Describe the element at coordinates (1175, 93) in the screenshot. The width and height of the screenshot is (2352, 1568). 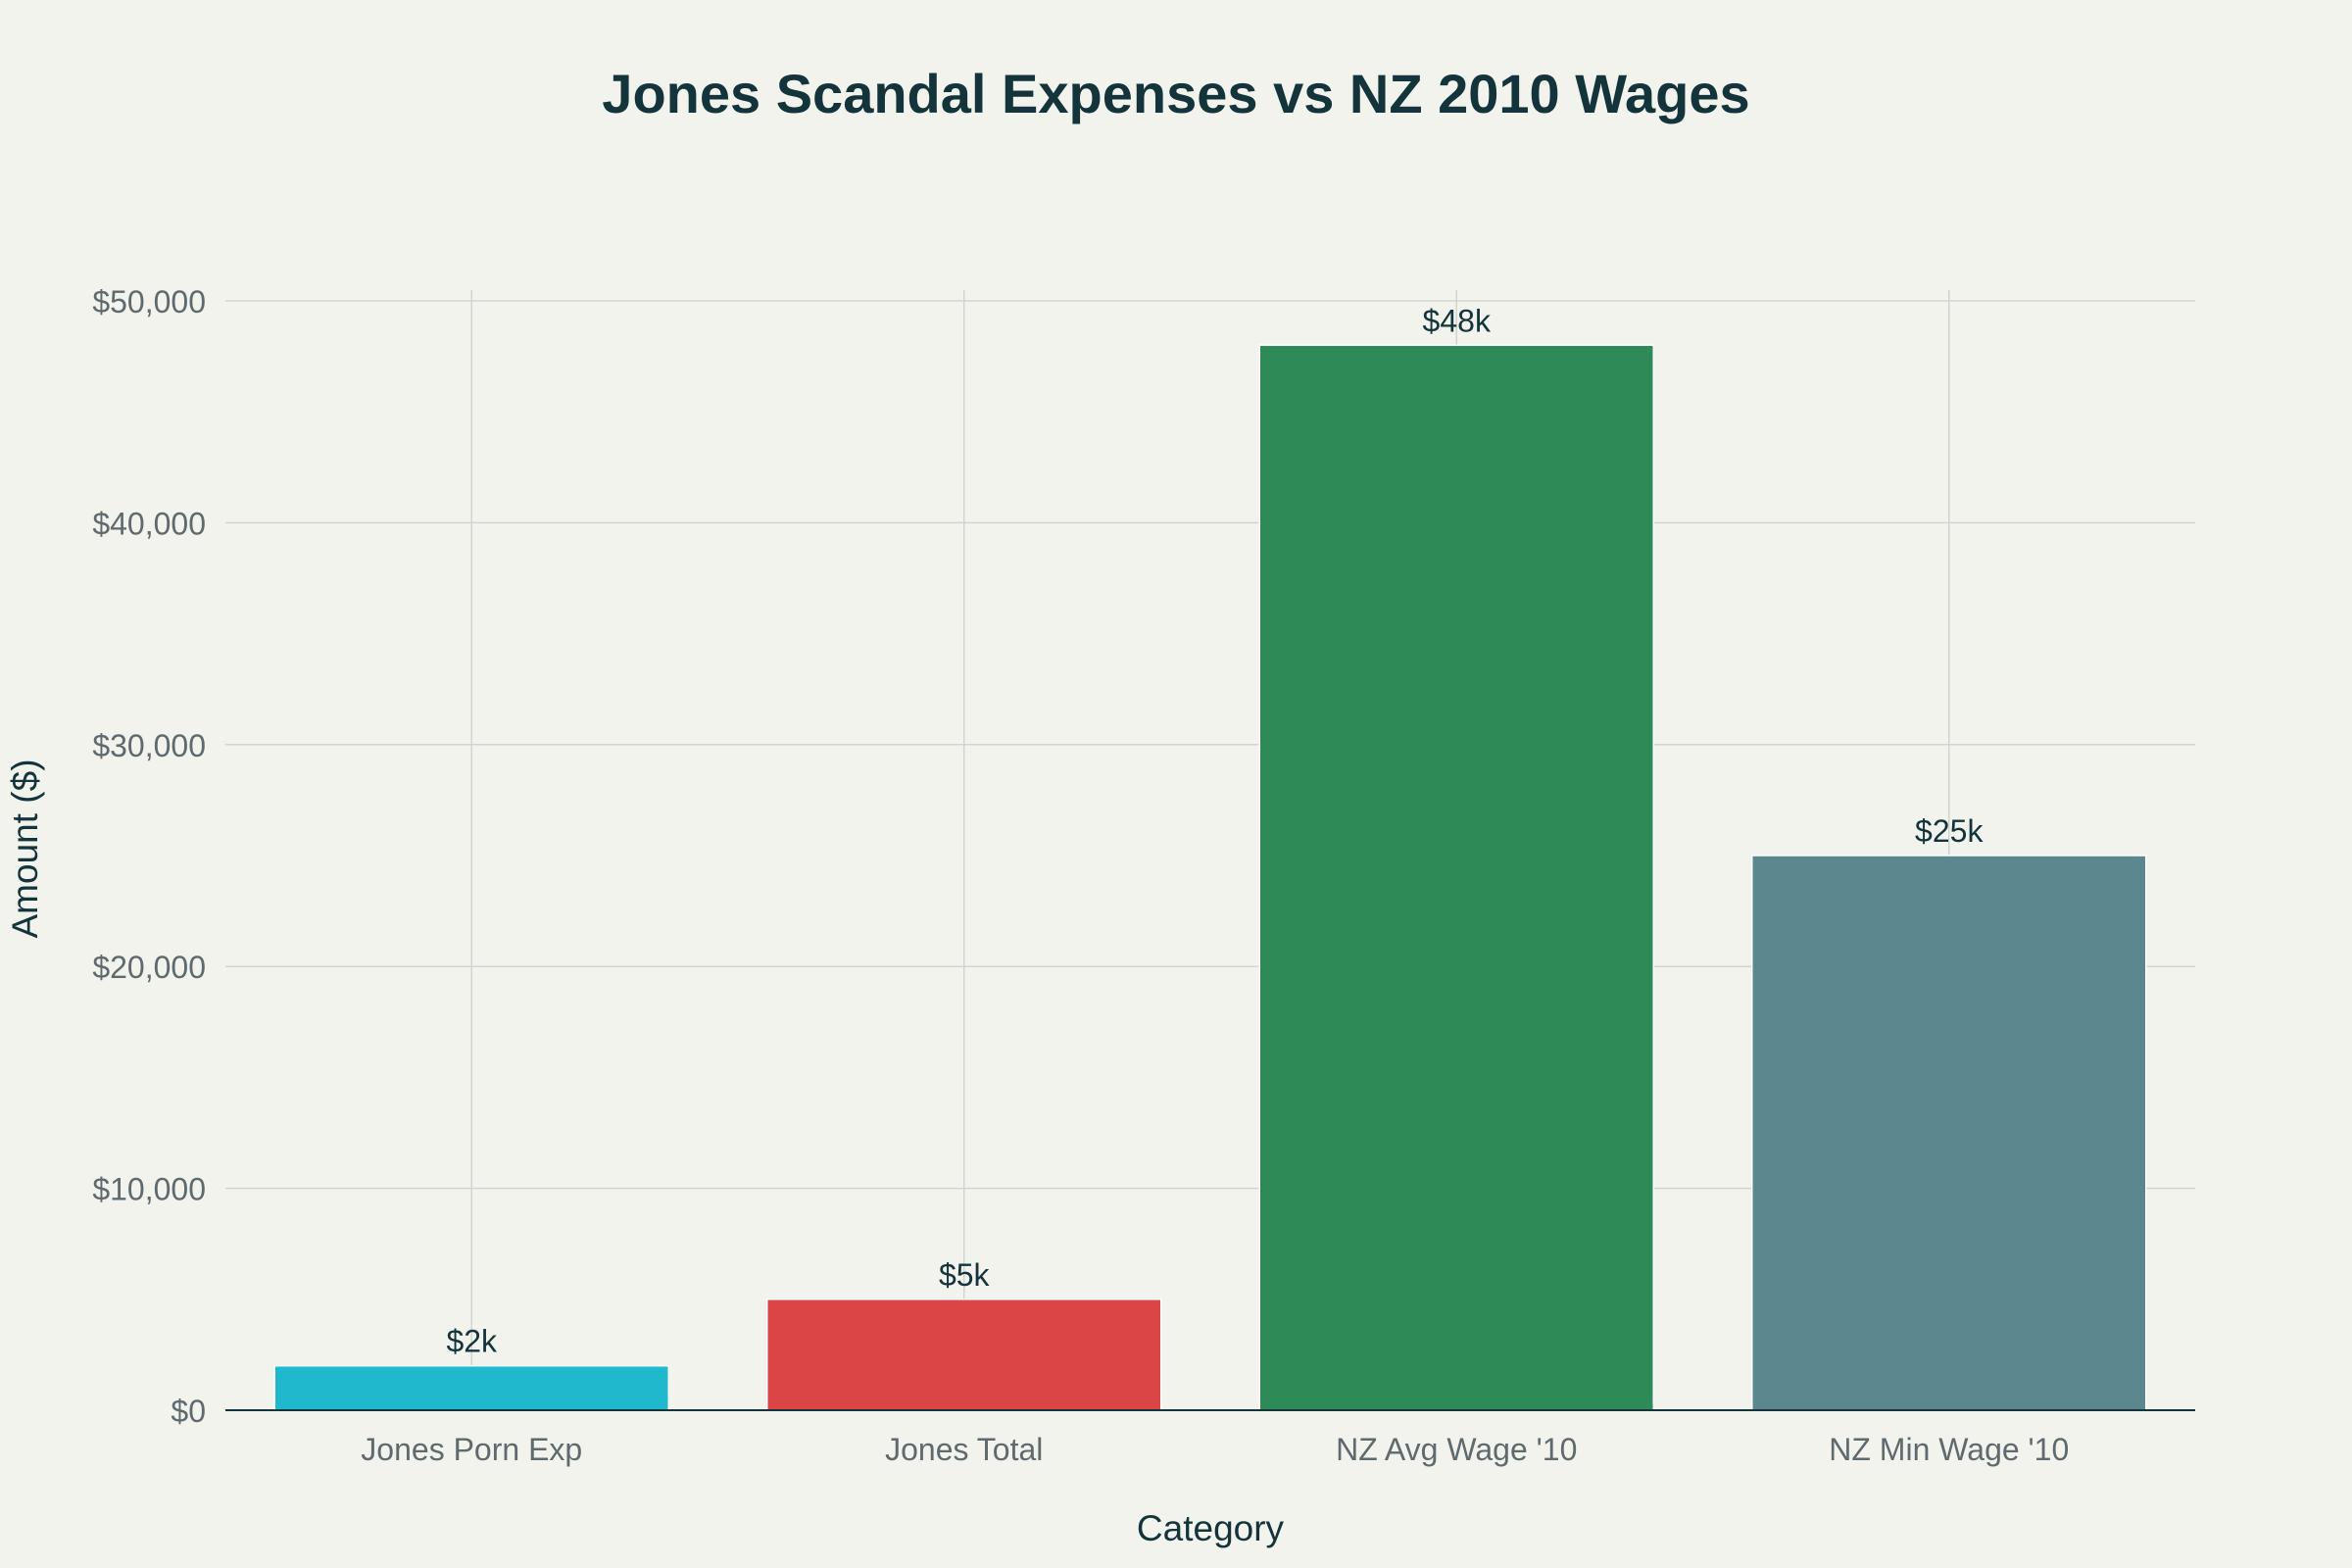
I see `chart-title: Jones Scandal Expenses vs NZ 2010 Wages` at that location.